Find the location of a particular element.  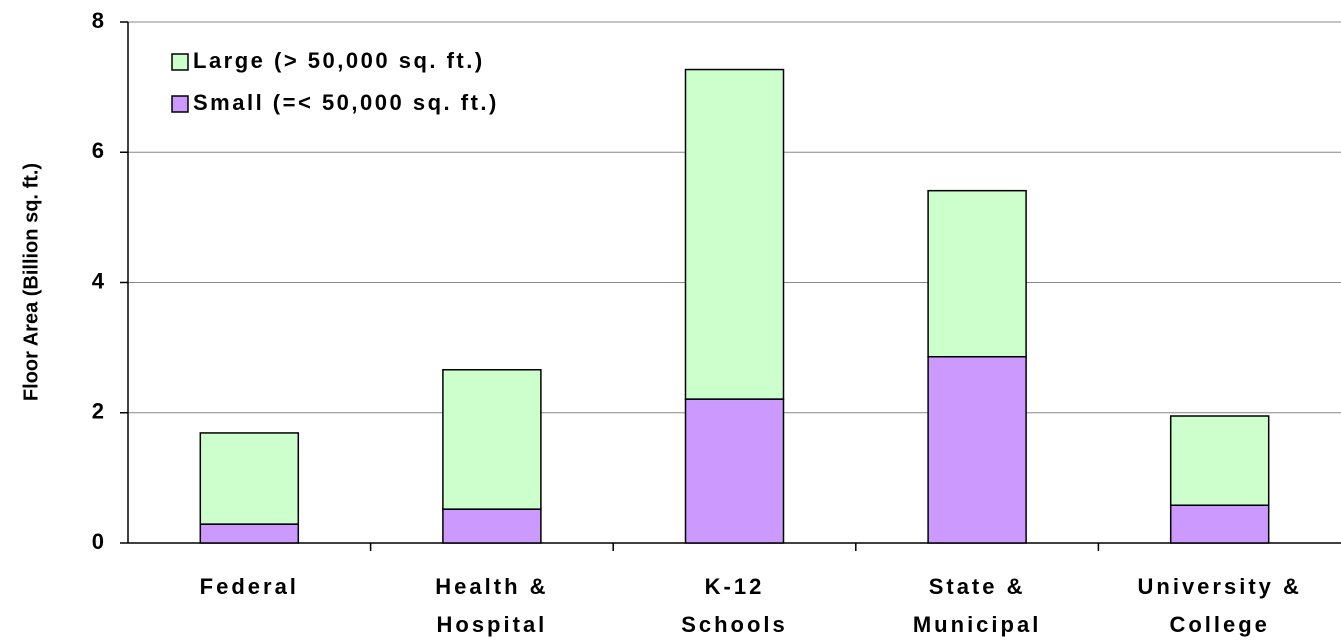

x-tick-label: State & is located at coordinates (977, 586).